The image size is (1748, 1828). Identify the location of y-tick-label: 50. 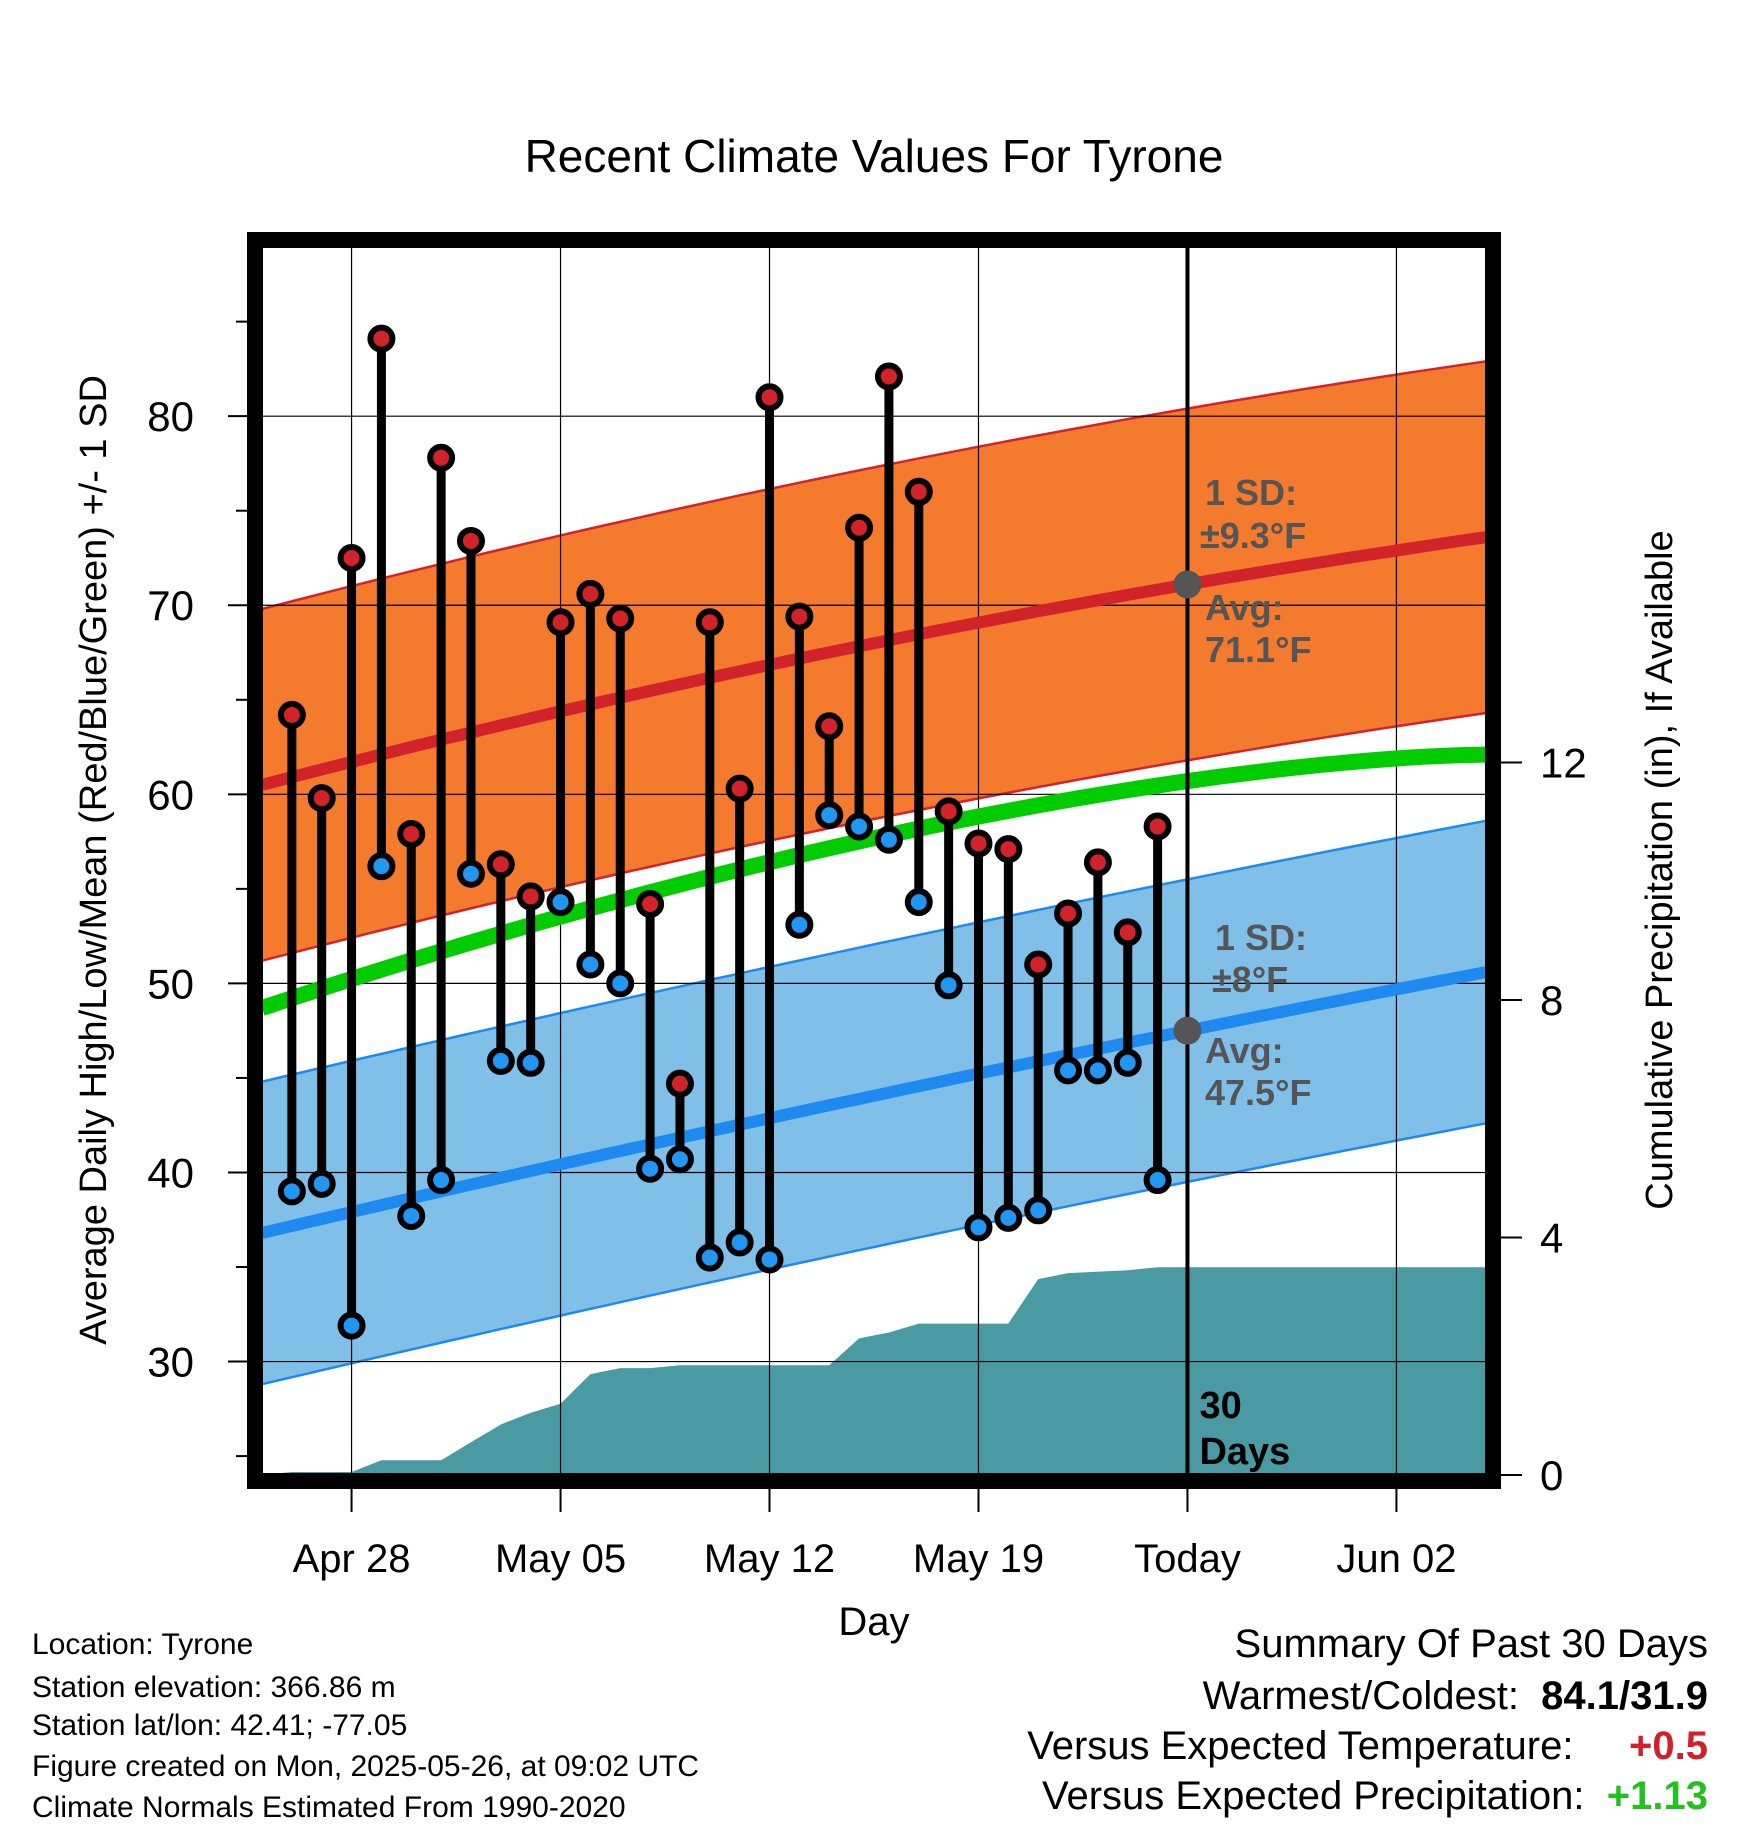
(170, 983).